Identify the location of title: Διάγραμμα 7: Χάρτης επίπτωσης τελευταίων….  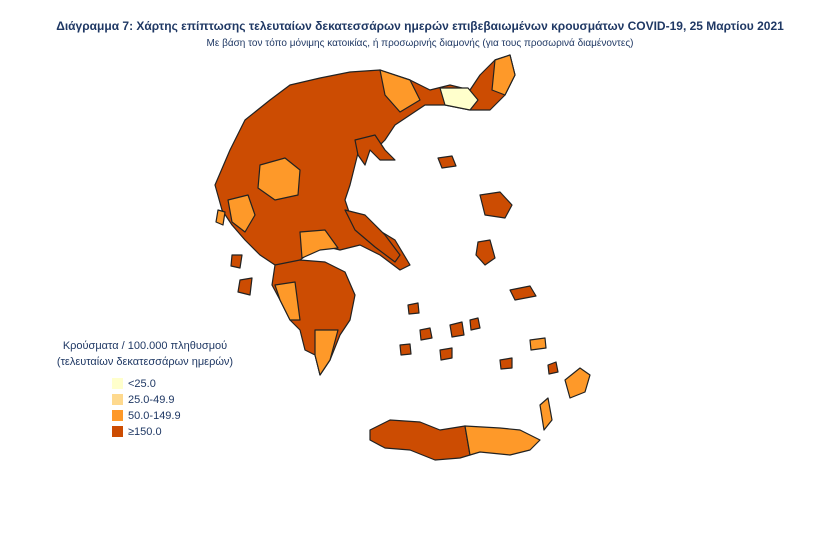
(420, 26).